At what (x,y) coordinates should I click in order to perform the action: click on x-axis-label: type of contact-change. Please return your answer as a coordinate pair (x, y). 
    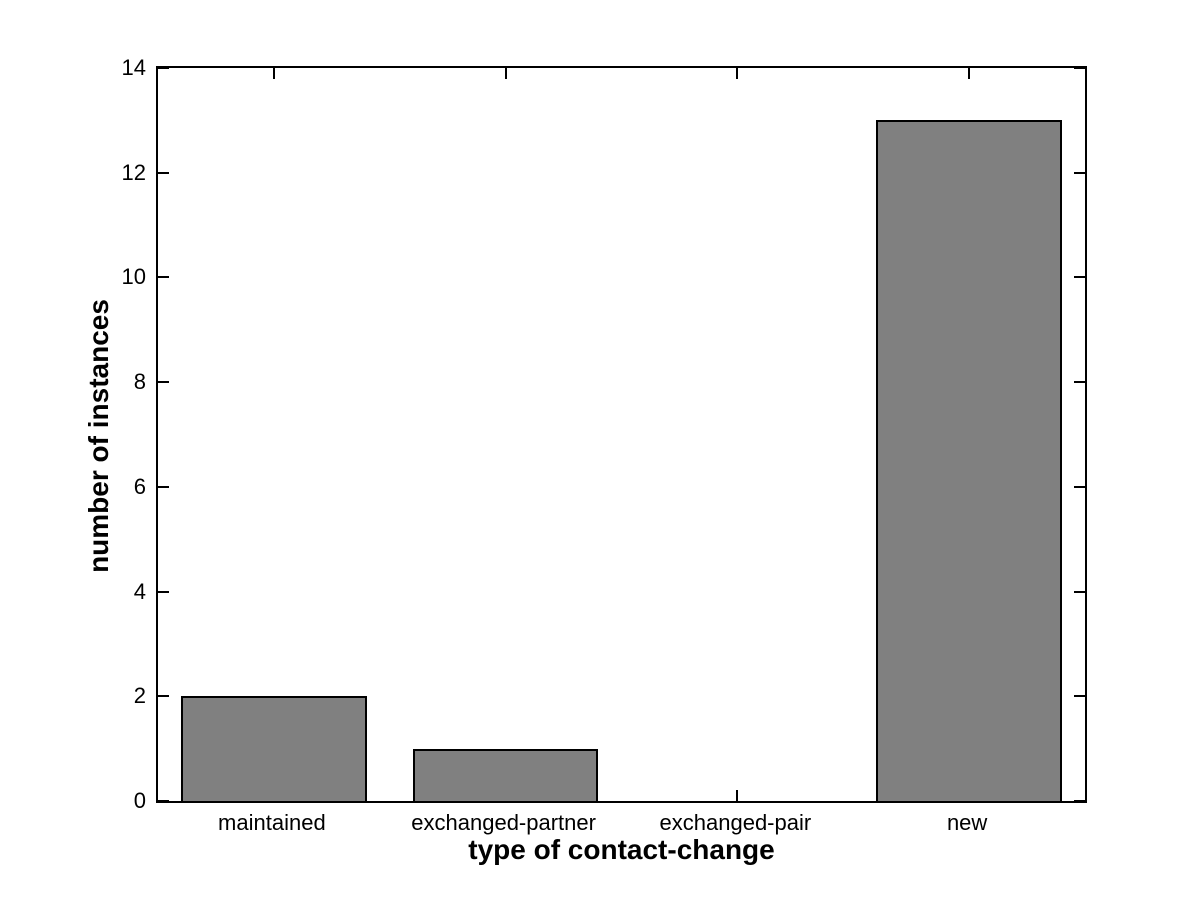
    Looking at the image, I should click on (621, 849).